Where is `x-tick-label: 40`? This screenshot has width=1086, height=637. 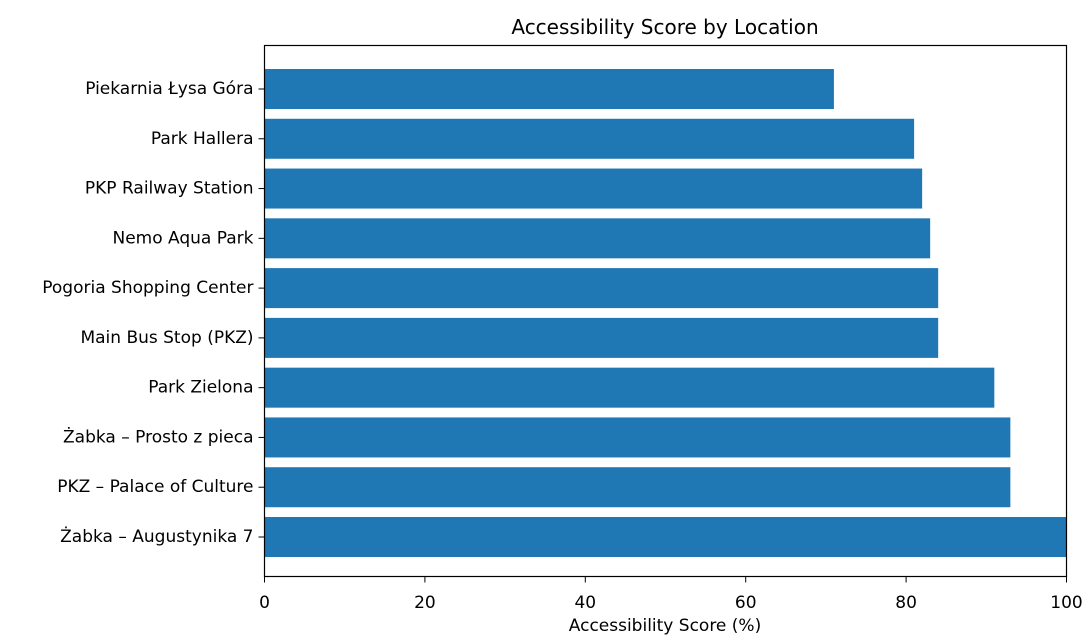
x-tick-label: 40 is located at coordinates (585, 603).